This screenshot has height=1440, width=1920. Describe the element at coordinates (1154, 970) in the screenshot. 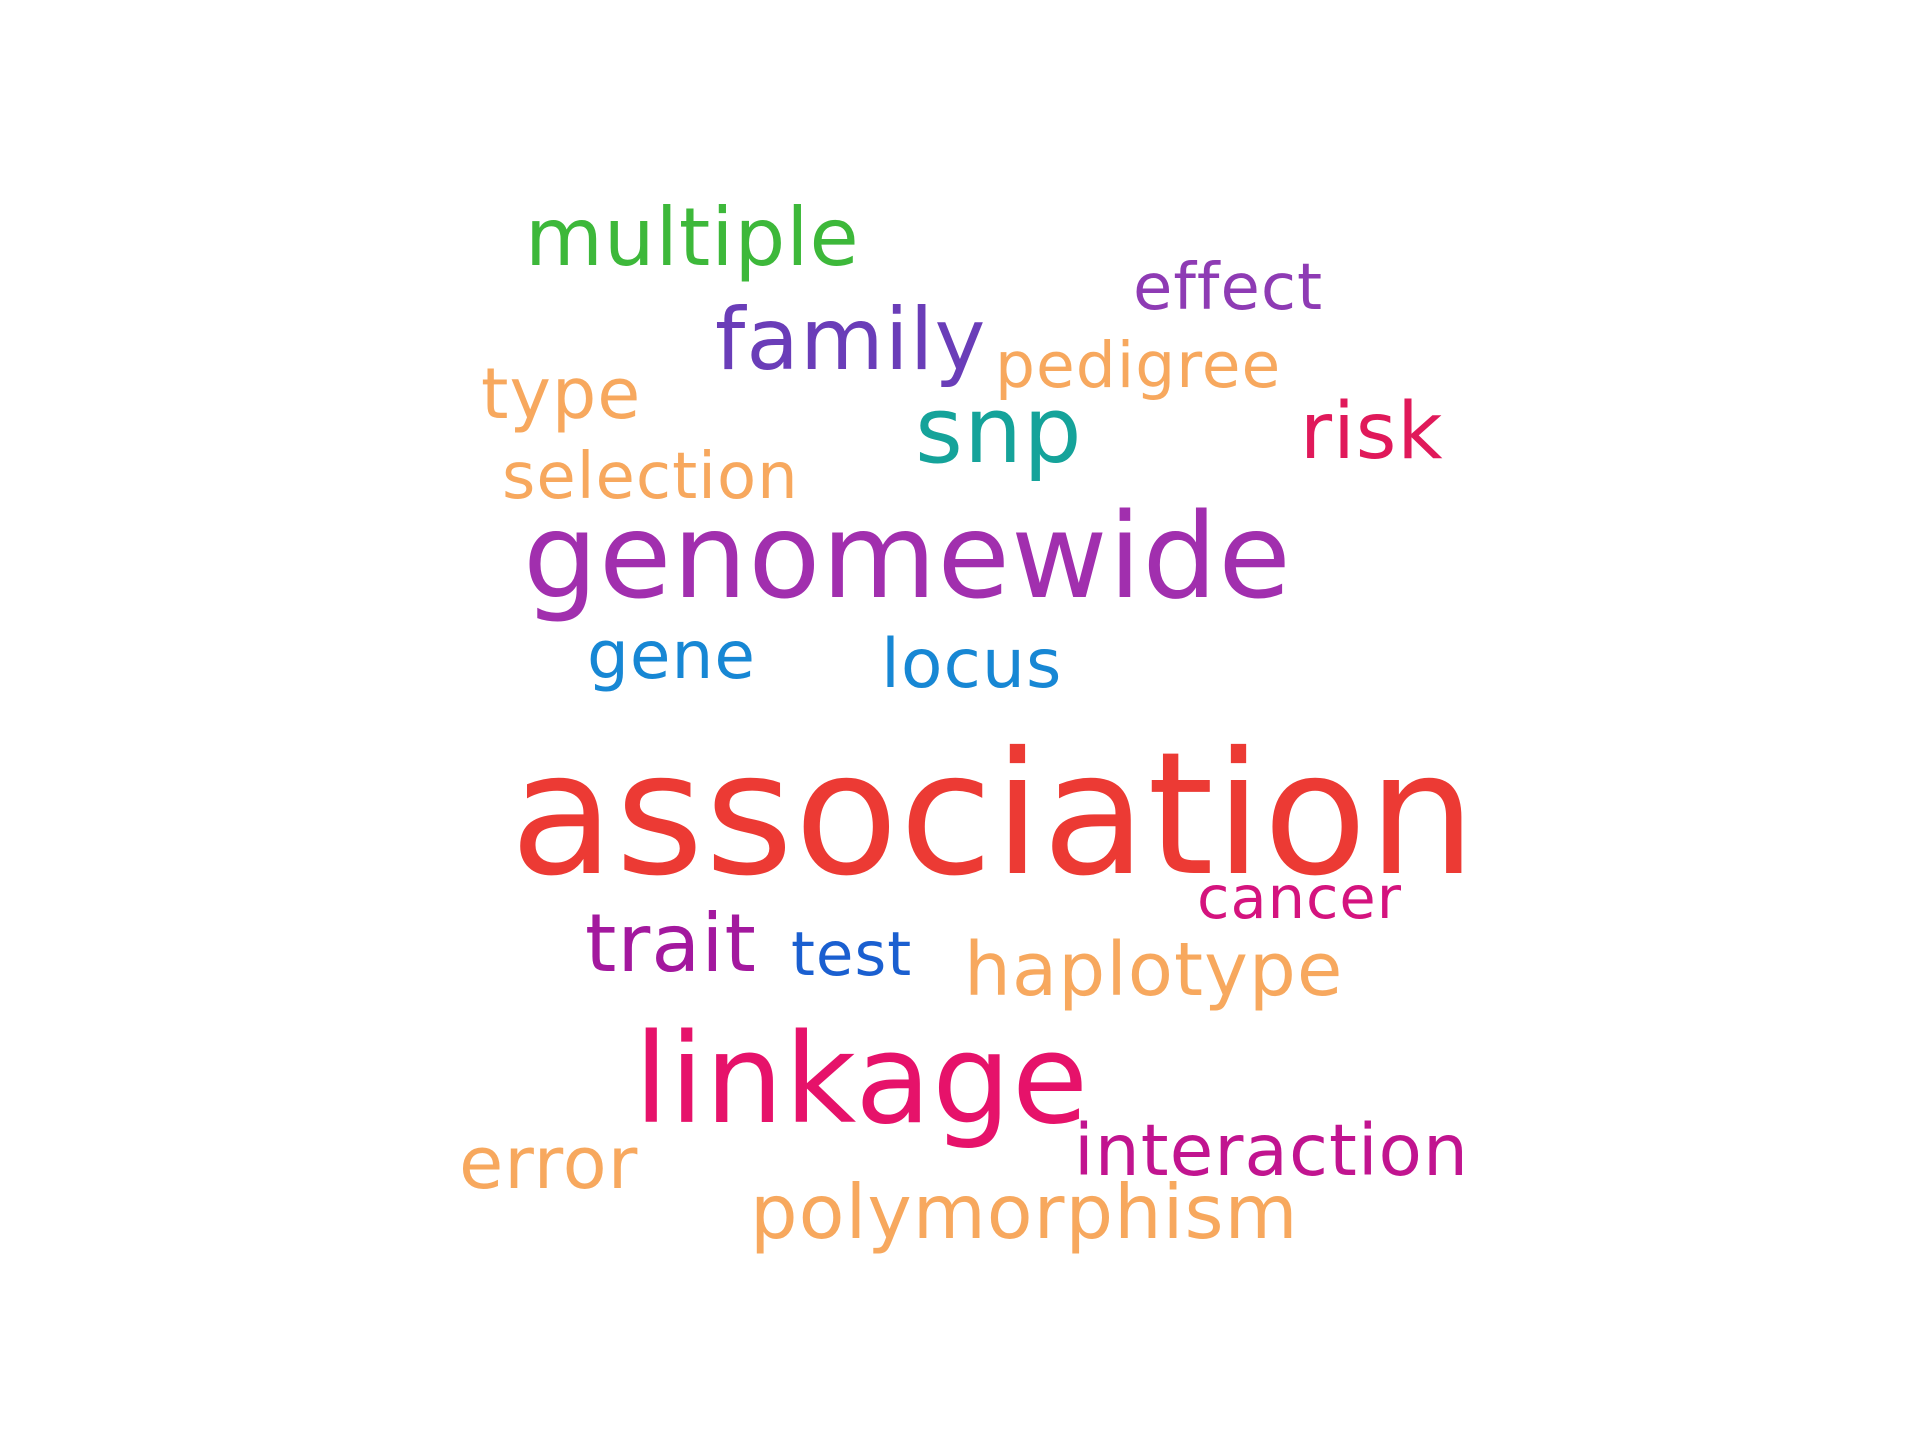

I see `word-haplotype: haplotype` at that location.